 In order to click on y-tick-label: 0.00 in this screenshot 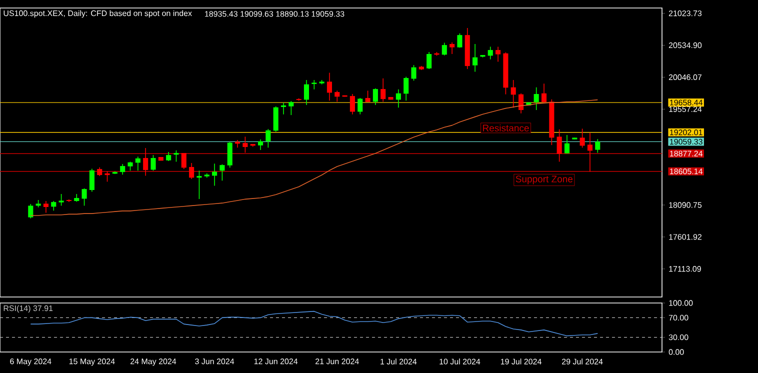, I will do `click(676, 352)`.